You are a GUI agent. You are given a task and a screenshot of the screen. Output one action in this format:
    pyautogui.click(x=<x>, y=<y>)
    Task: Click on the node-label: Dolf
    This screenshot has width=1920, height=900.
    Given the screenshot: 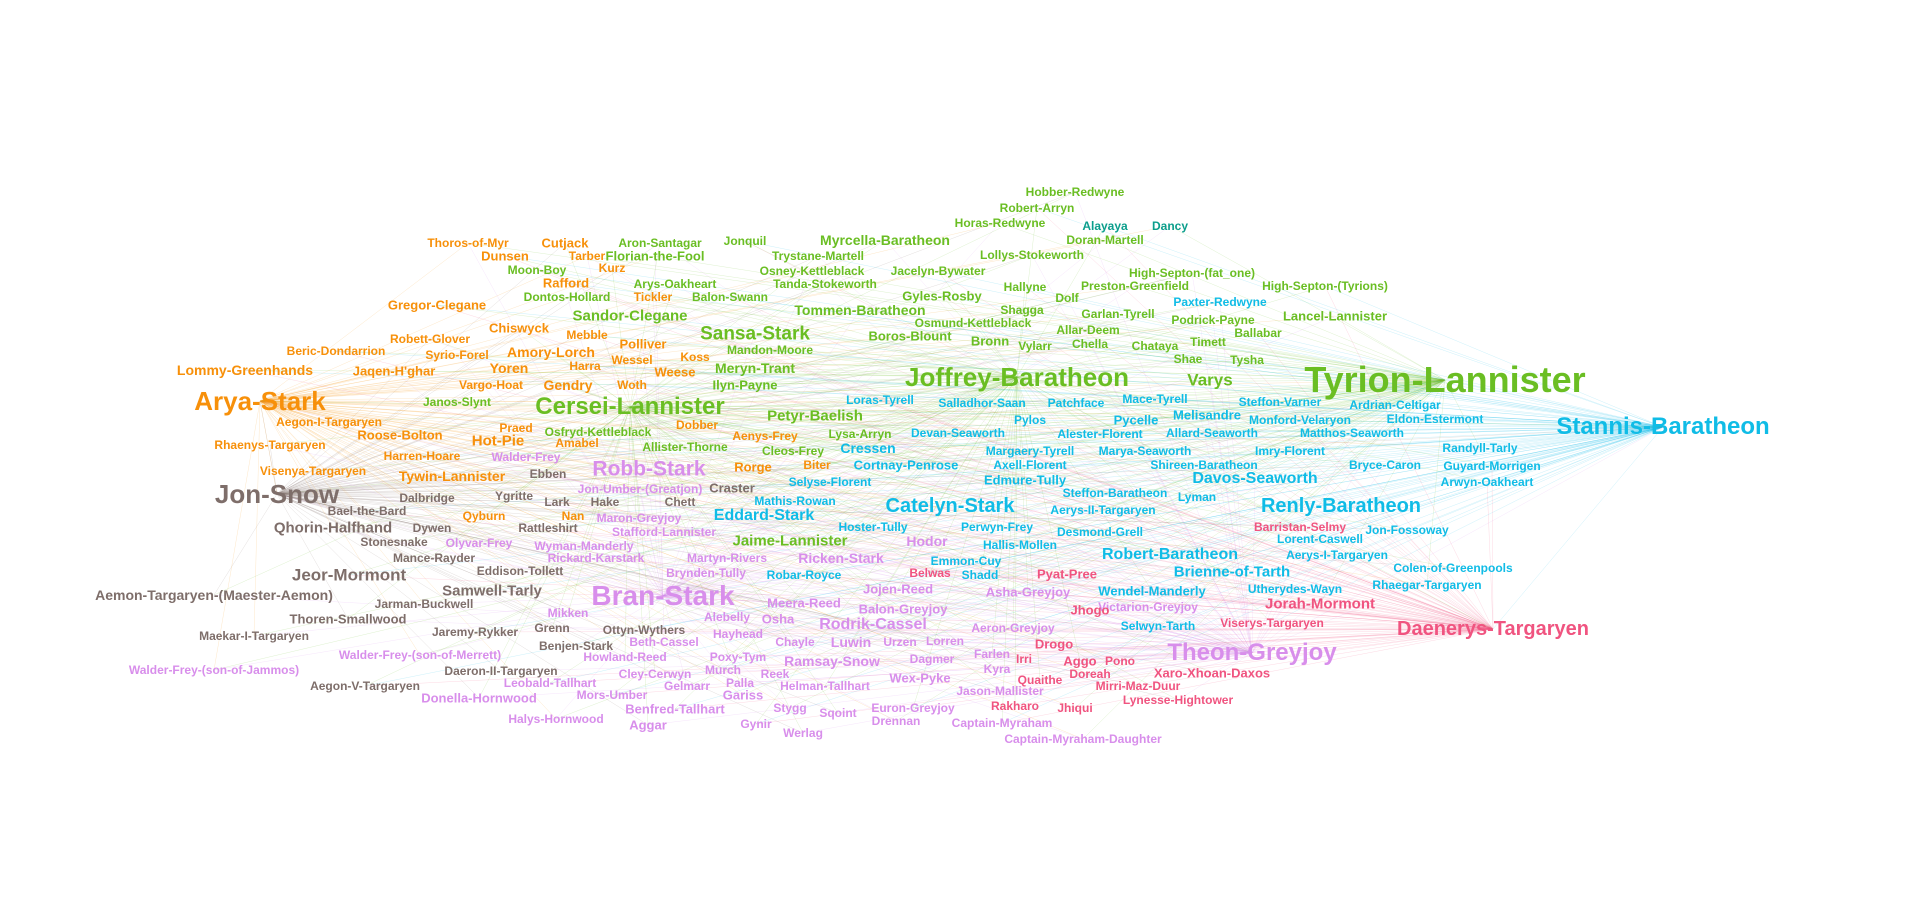 What is the action you would take?
    pyautogui.click(x=1067, y=298)
    